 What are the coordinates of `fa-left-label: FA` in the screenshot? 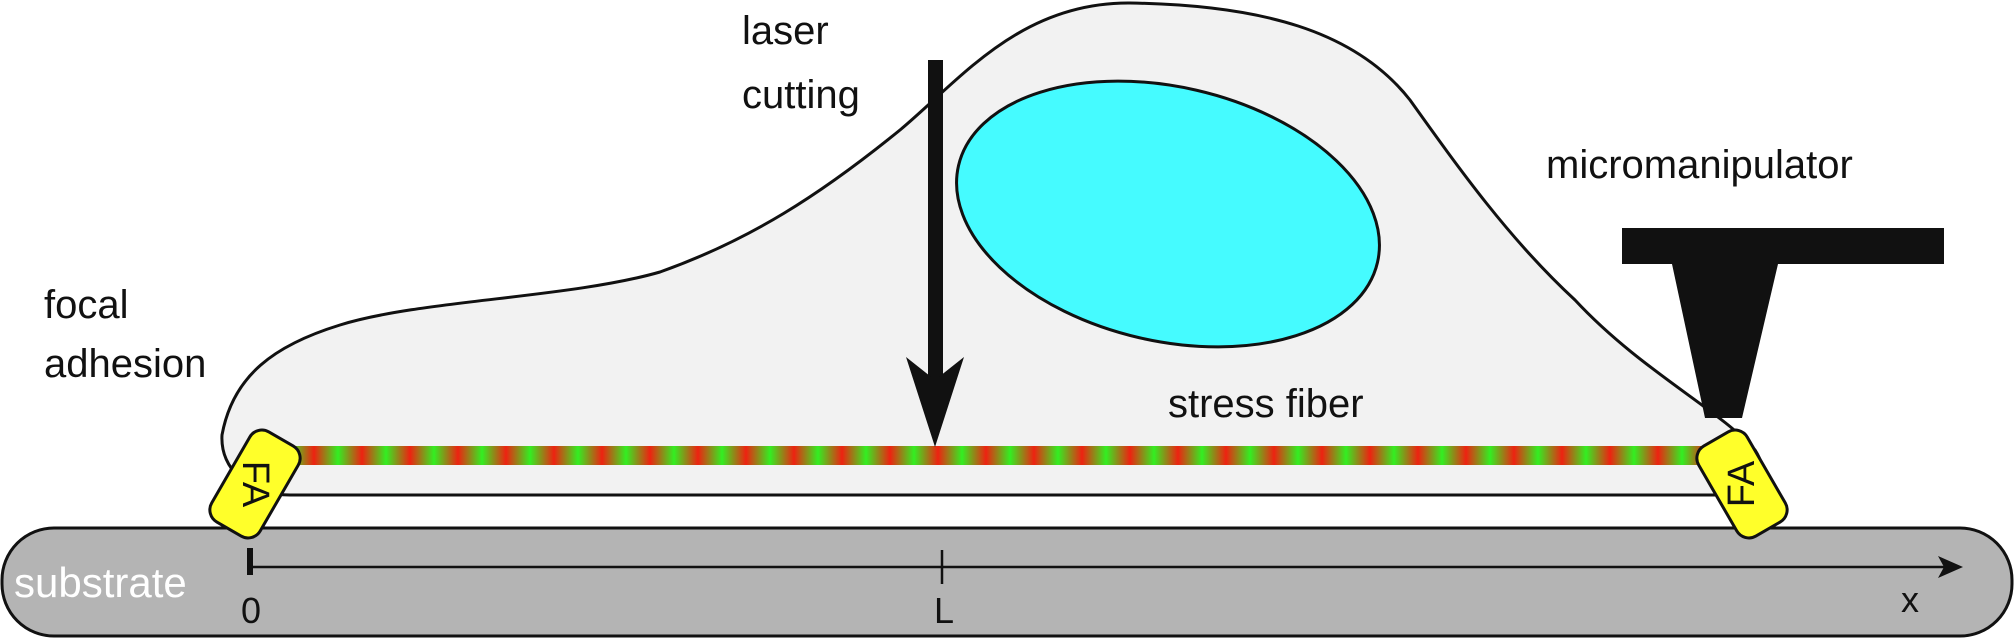 It's located at (255, 484).